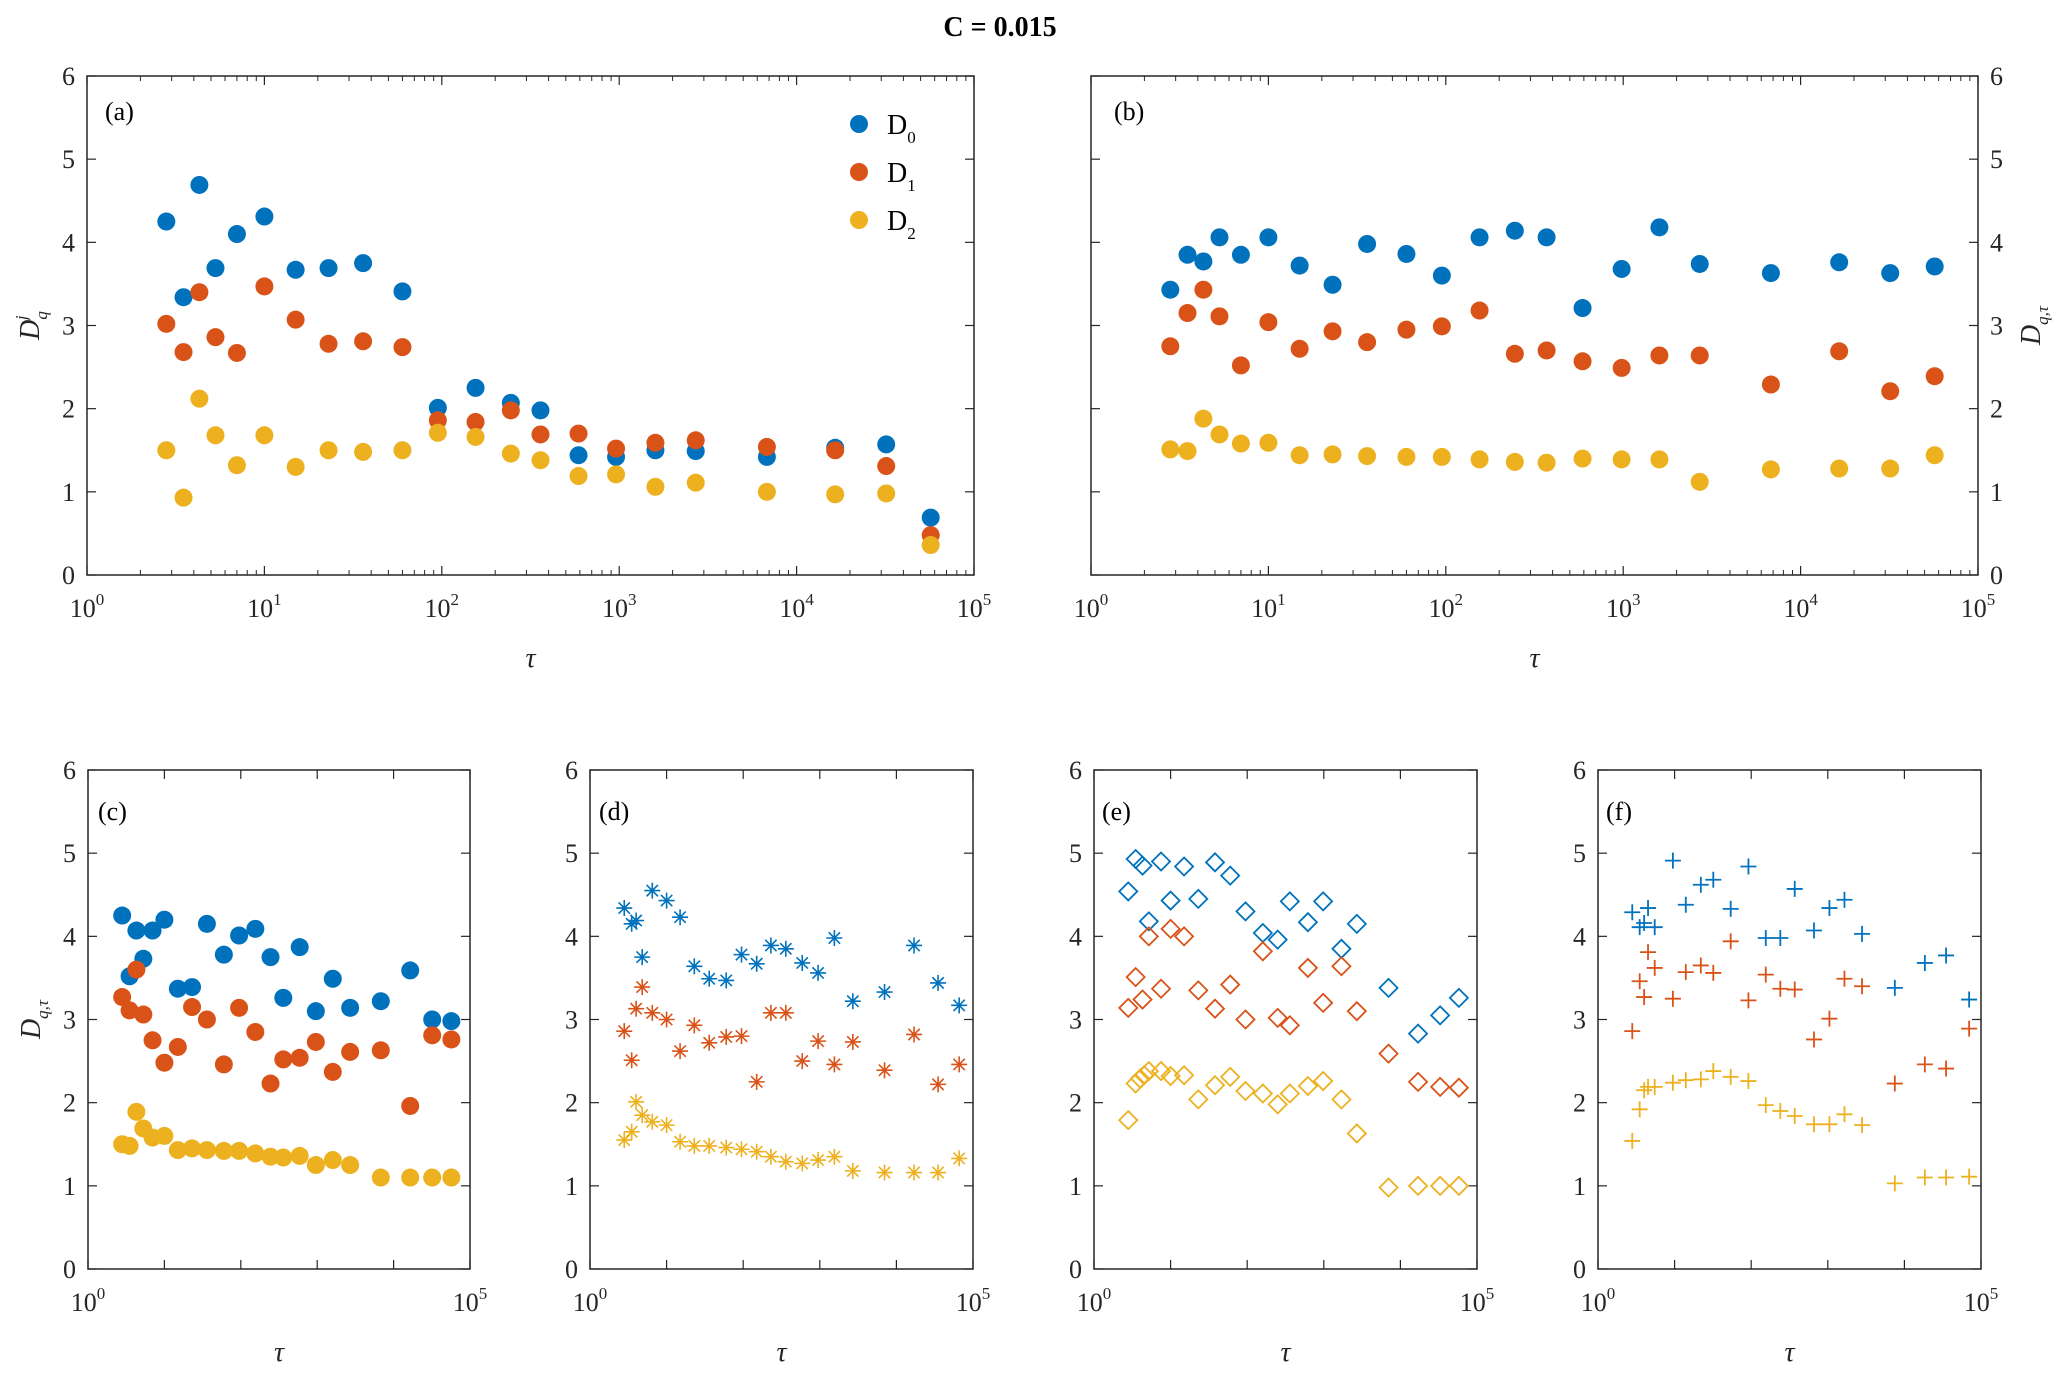 This screenshot has height=1374, width=2067. What do you see at coordinates (1268, 606) in the screenshot?
I see `x-tick-label: 10¹` at bounding box center [1268, 606].